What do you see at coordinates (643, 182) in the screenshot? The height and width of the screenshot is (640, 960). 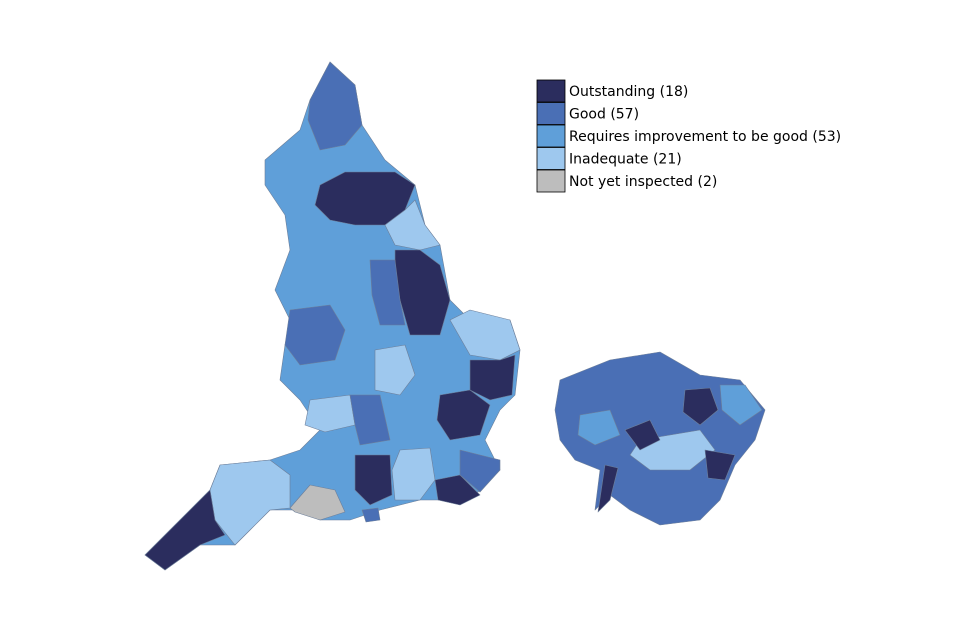 I see `legend-label: Not yet inspected (2)` at bounding box center [643, 182].